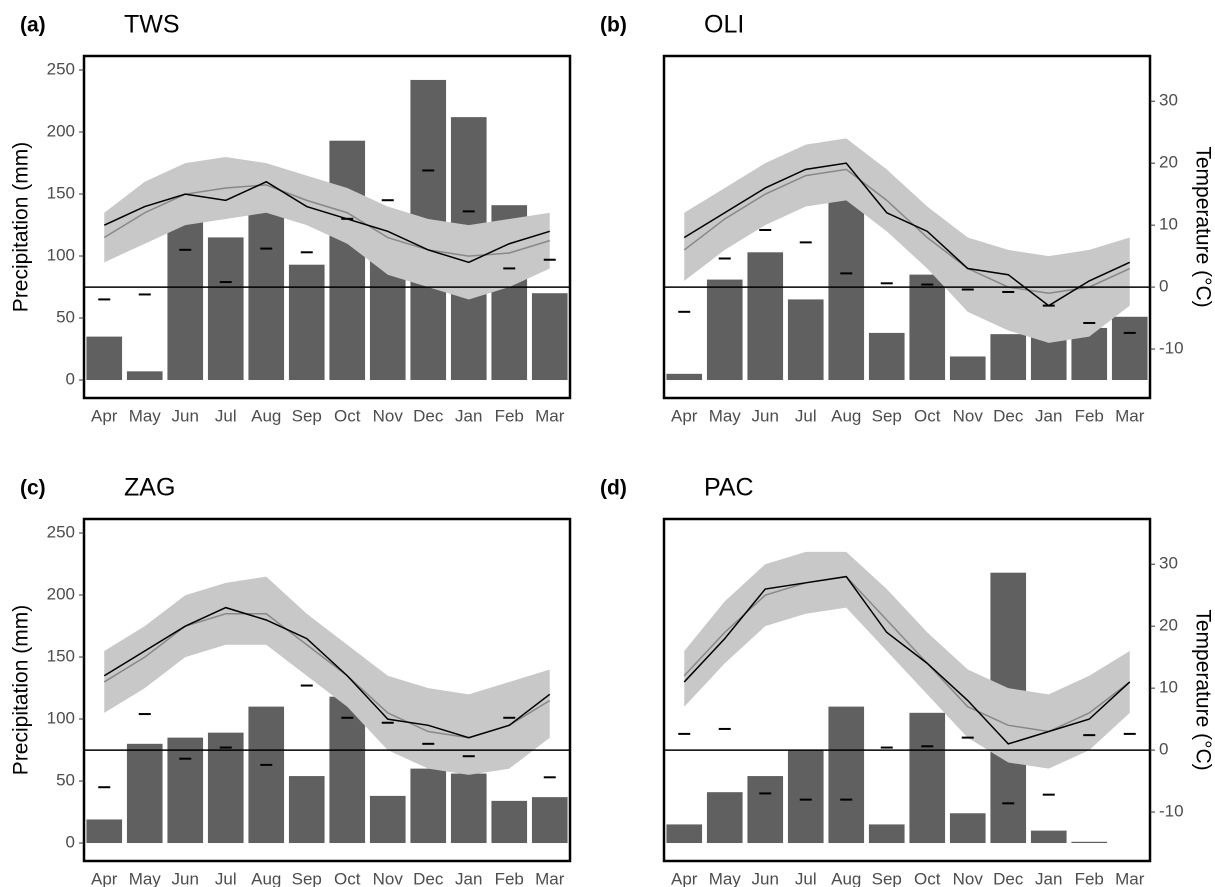  I want to click on panel-title: ZAG, so click(149, 488).